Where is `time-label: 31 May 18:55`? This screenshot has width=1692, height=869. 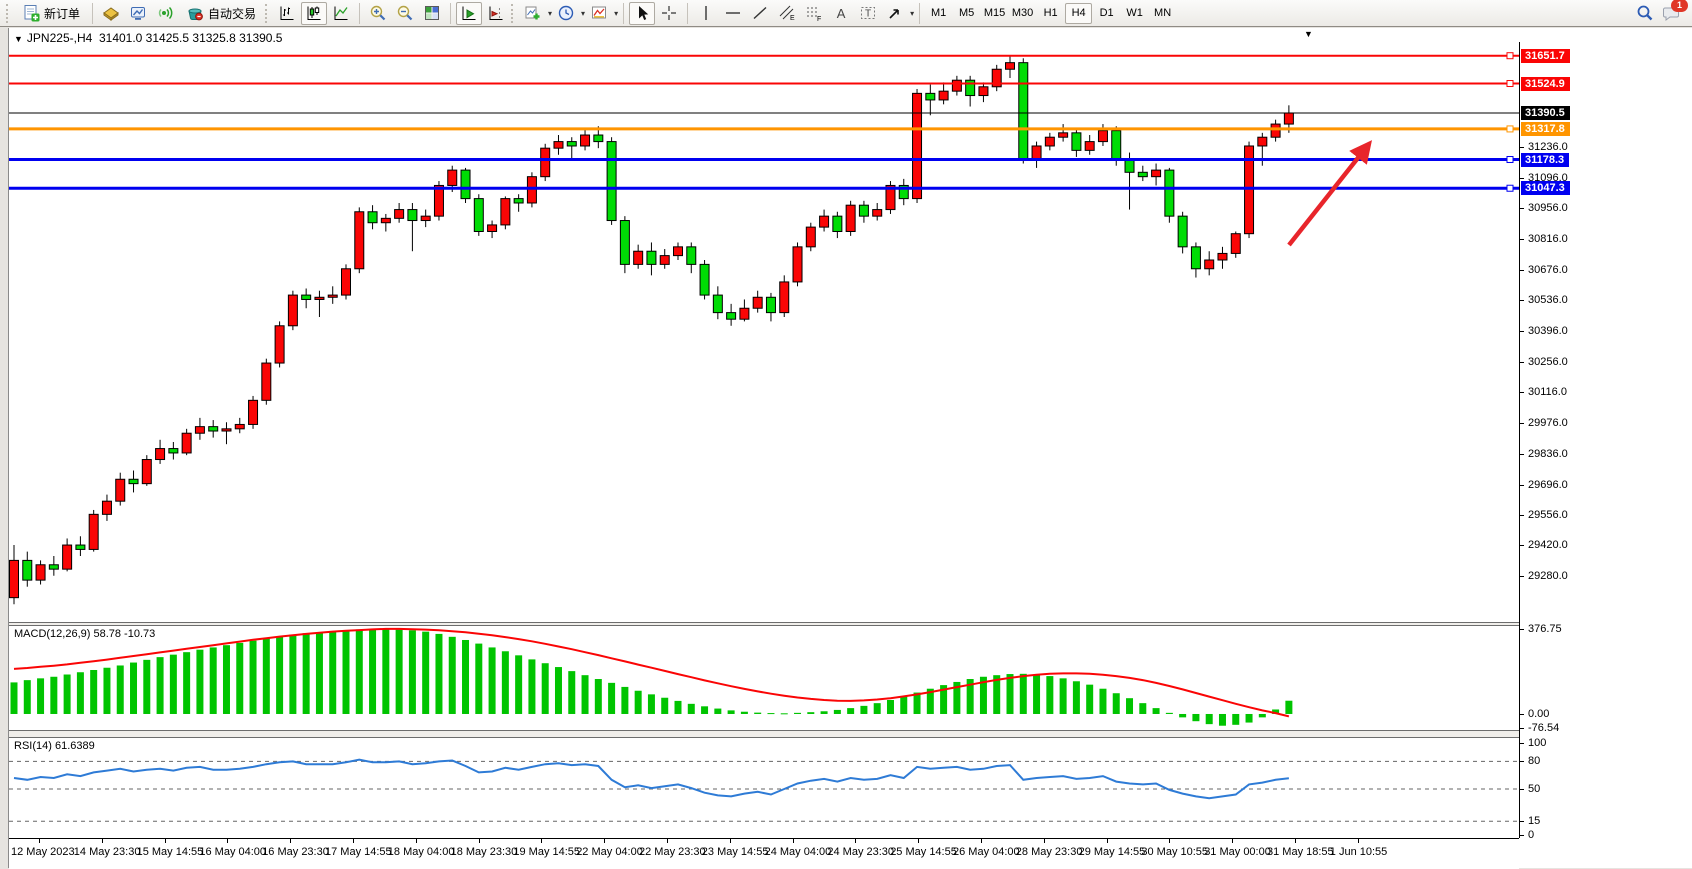
time-label: 31 May 18:55 is located at coordinates (1300, 852).